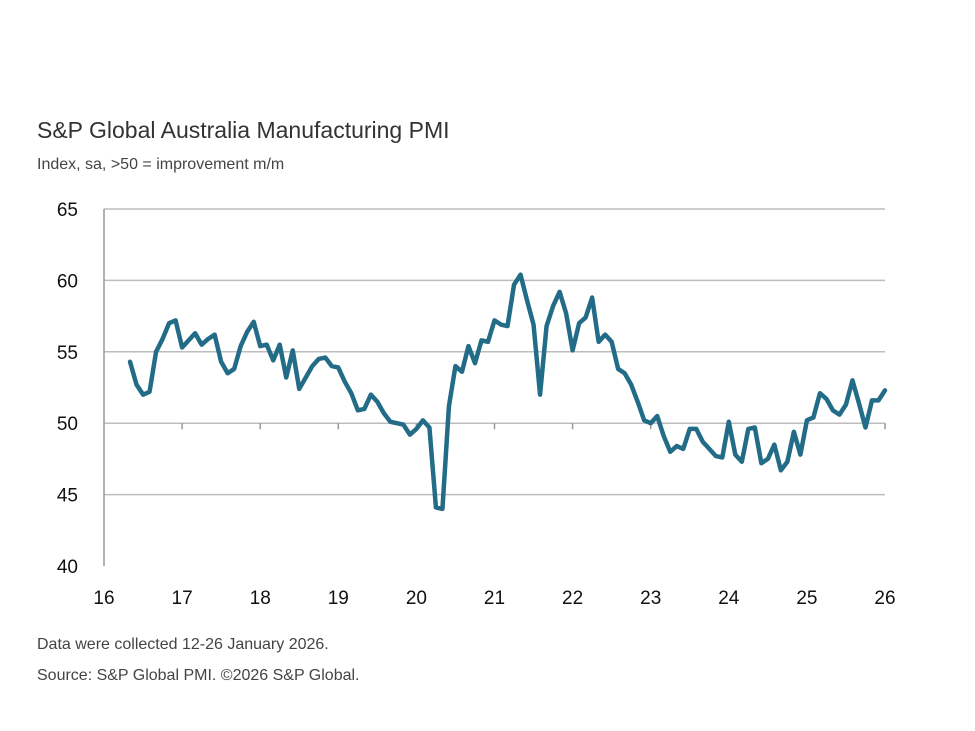  What do you see at coordinates (67, 210) in the screenshot?
I see `y-tick-label: 65` at bounding box center [67, 210].